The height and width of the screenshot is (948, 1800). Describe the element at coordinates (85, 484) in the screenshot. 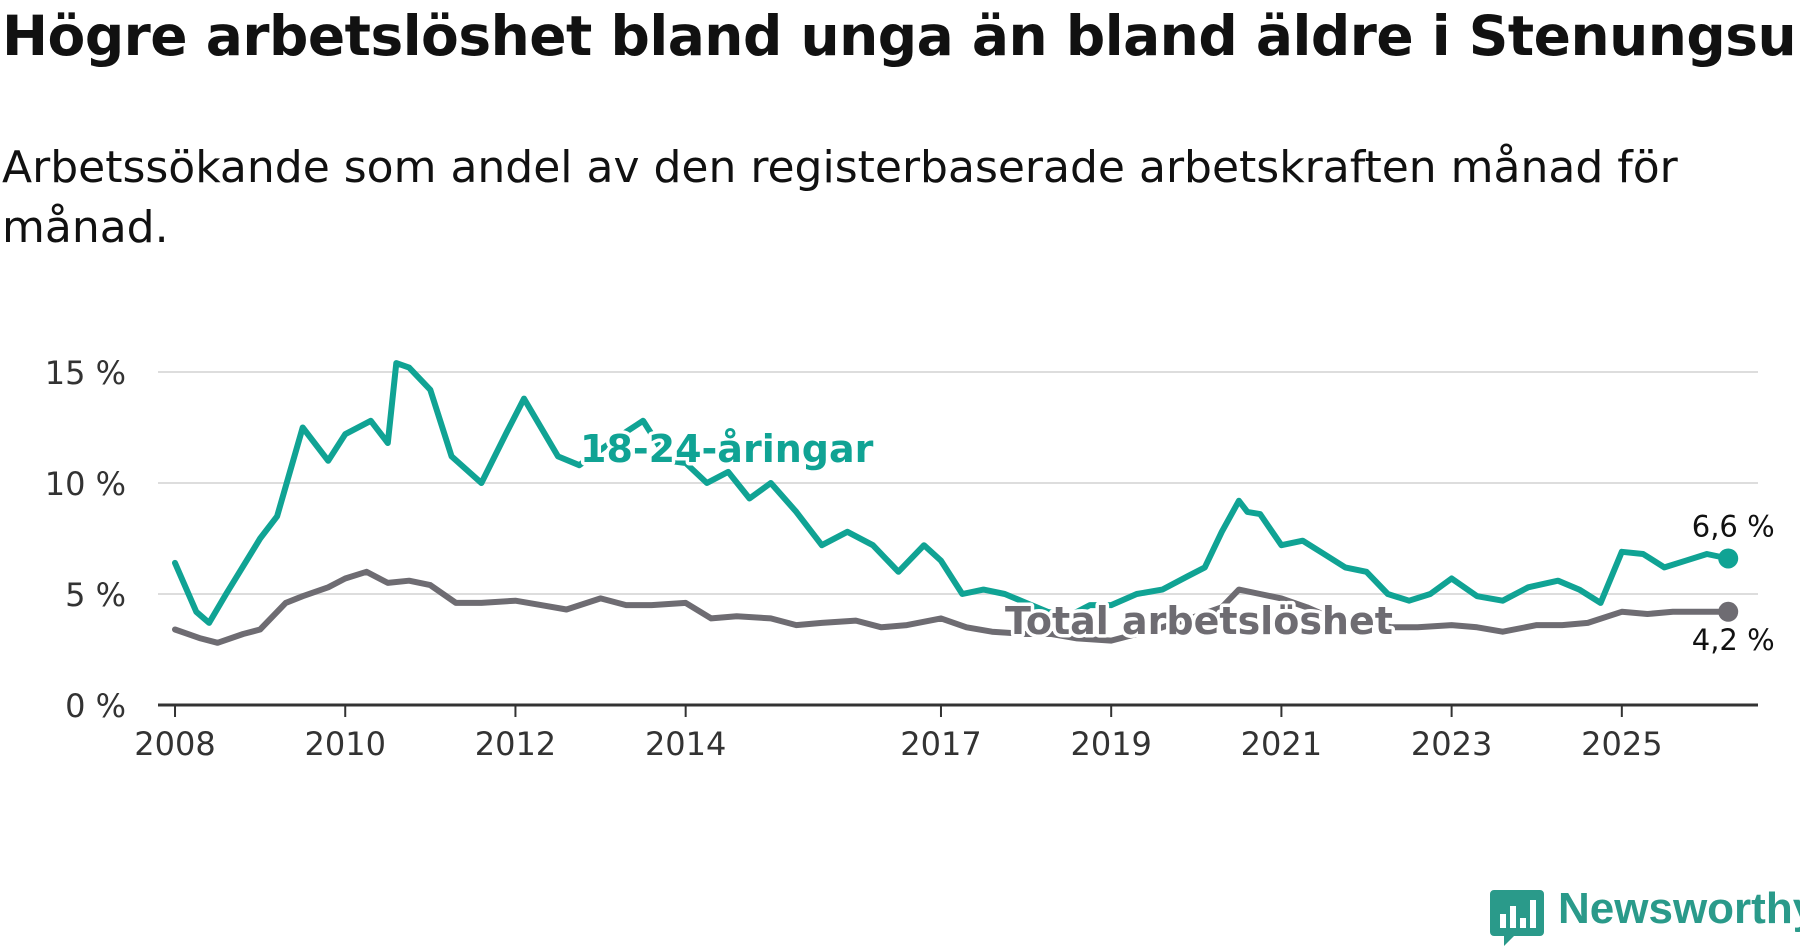

I see `y-tick-label: 10 %` at that location.